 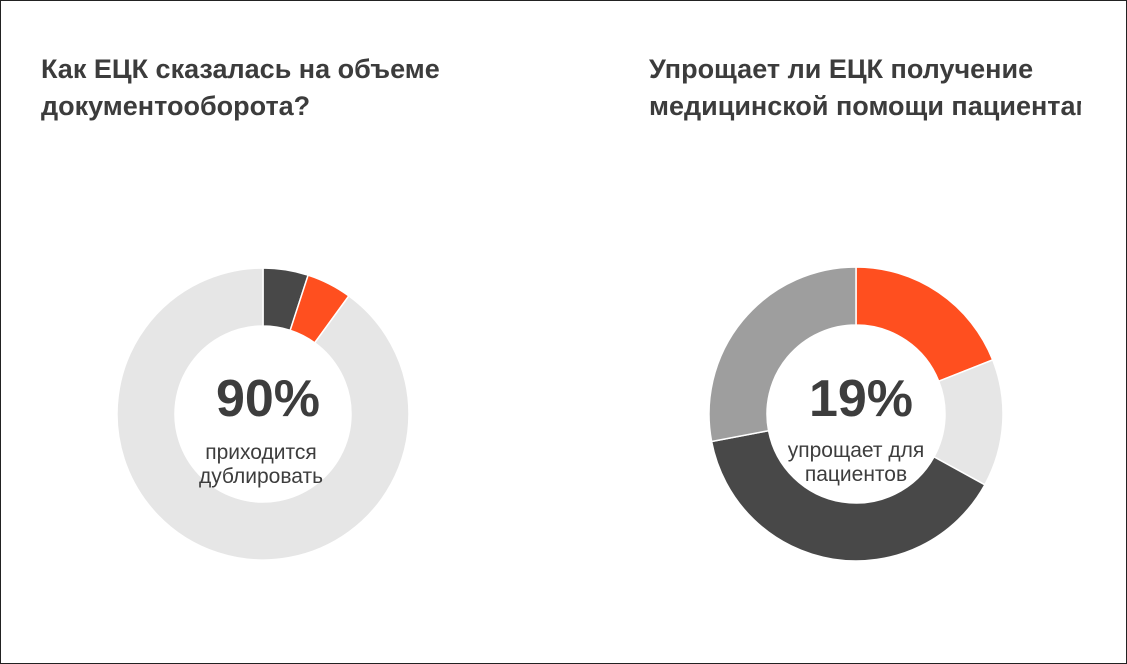 What do you see at coordinates (856, 450) in the screenshot?
I see `center-caption-line-1: упрощает для` at bounding box center [856, 450].